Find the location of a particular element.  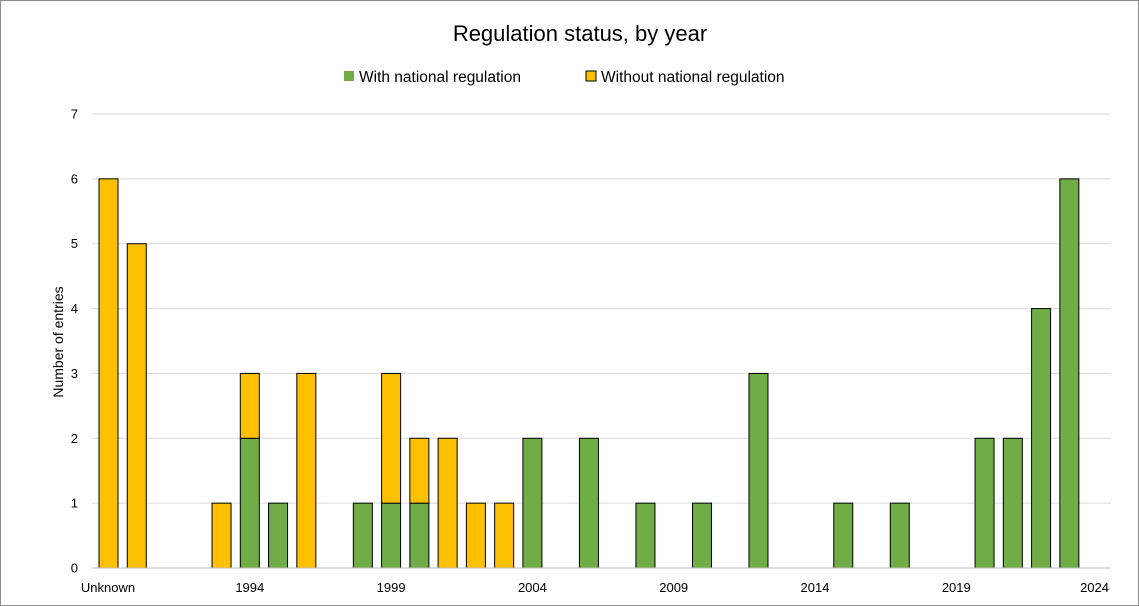

x-tick-label: 2019 is located at coordinates (956, 587).